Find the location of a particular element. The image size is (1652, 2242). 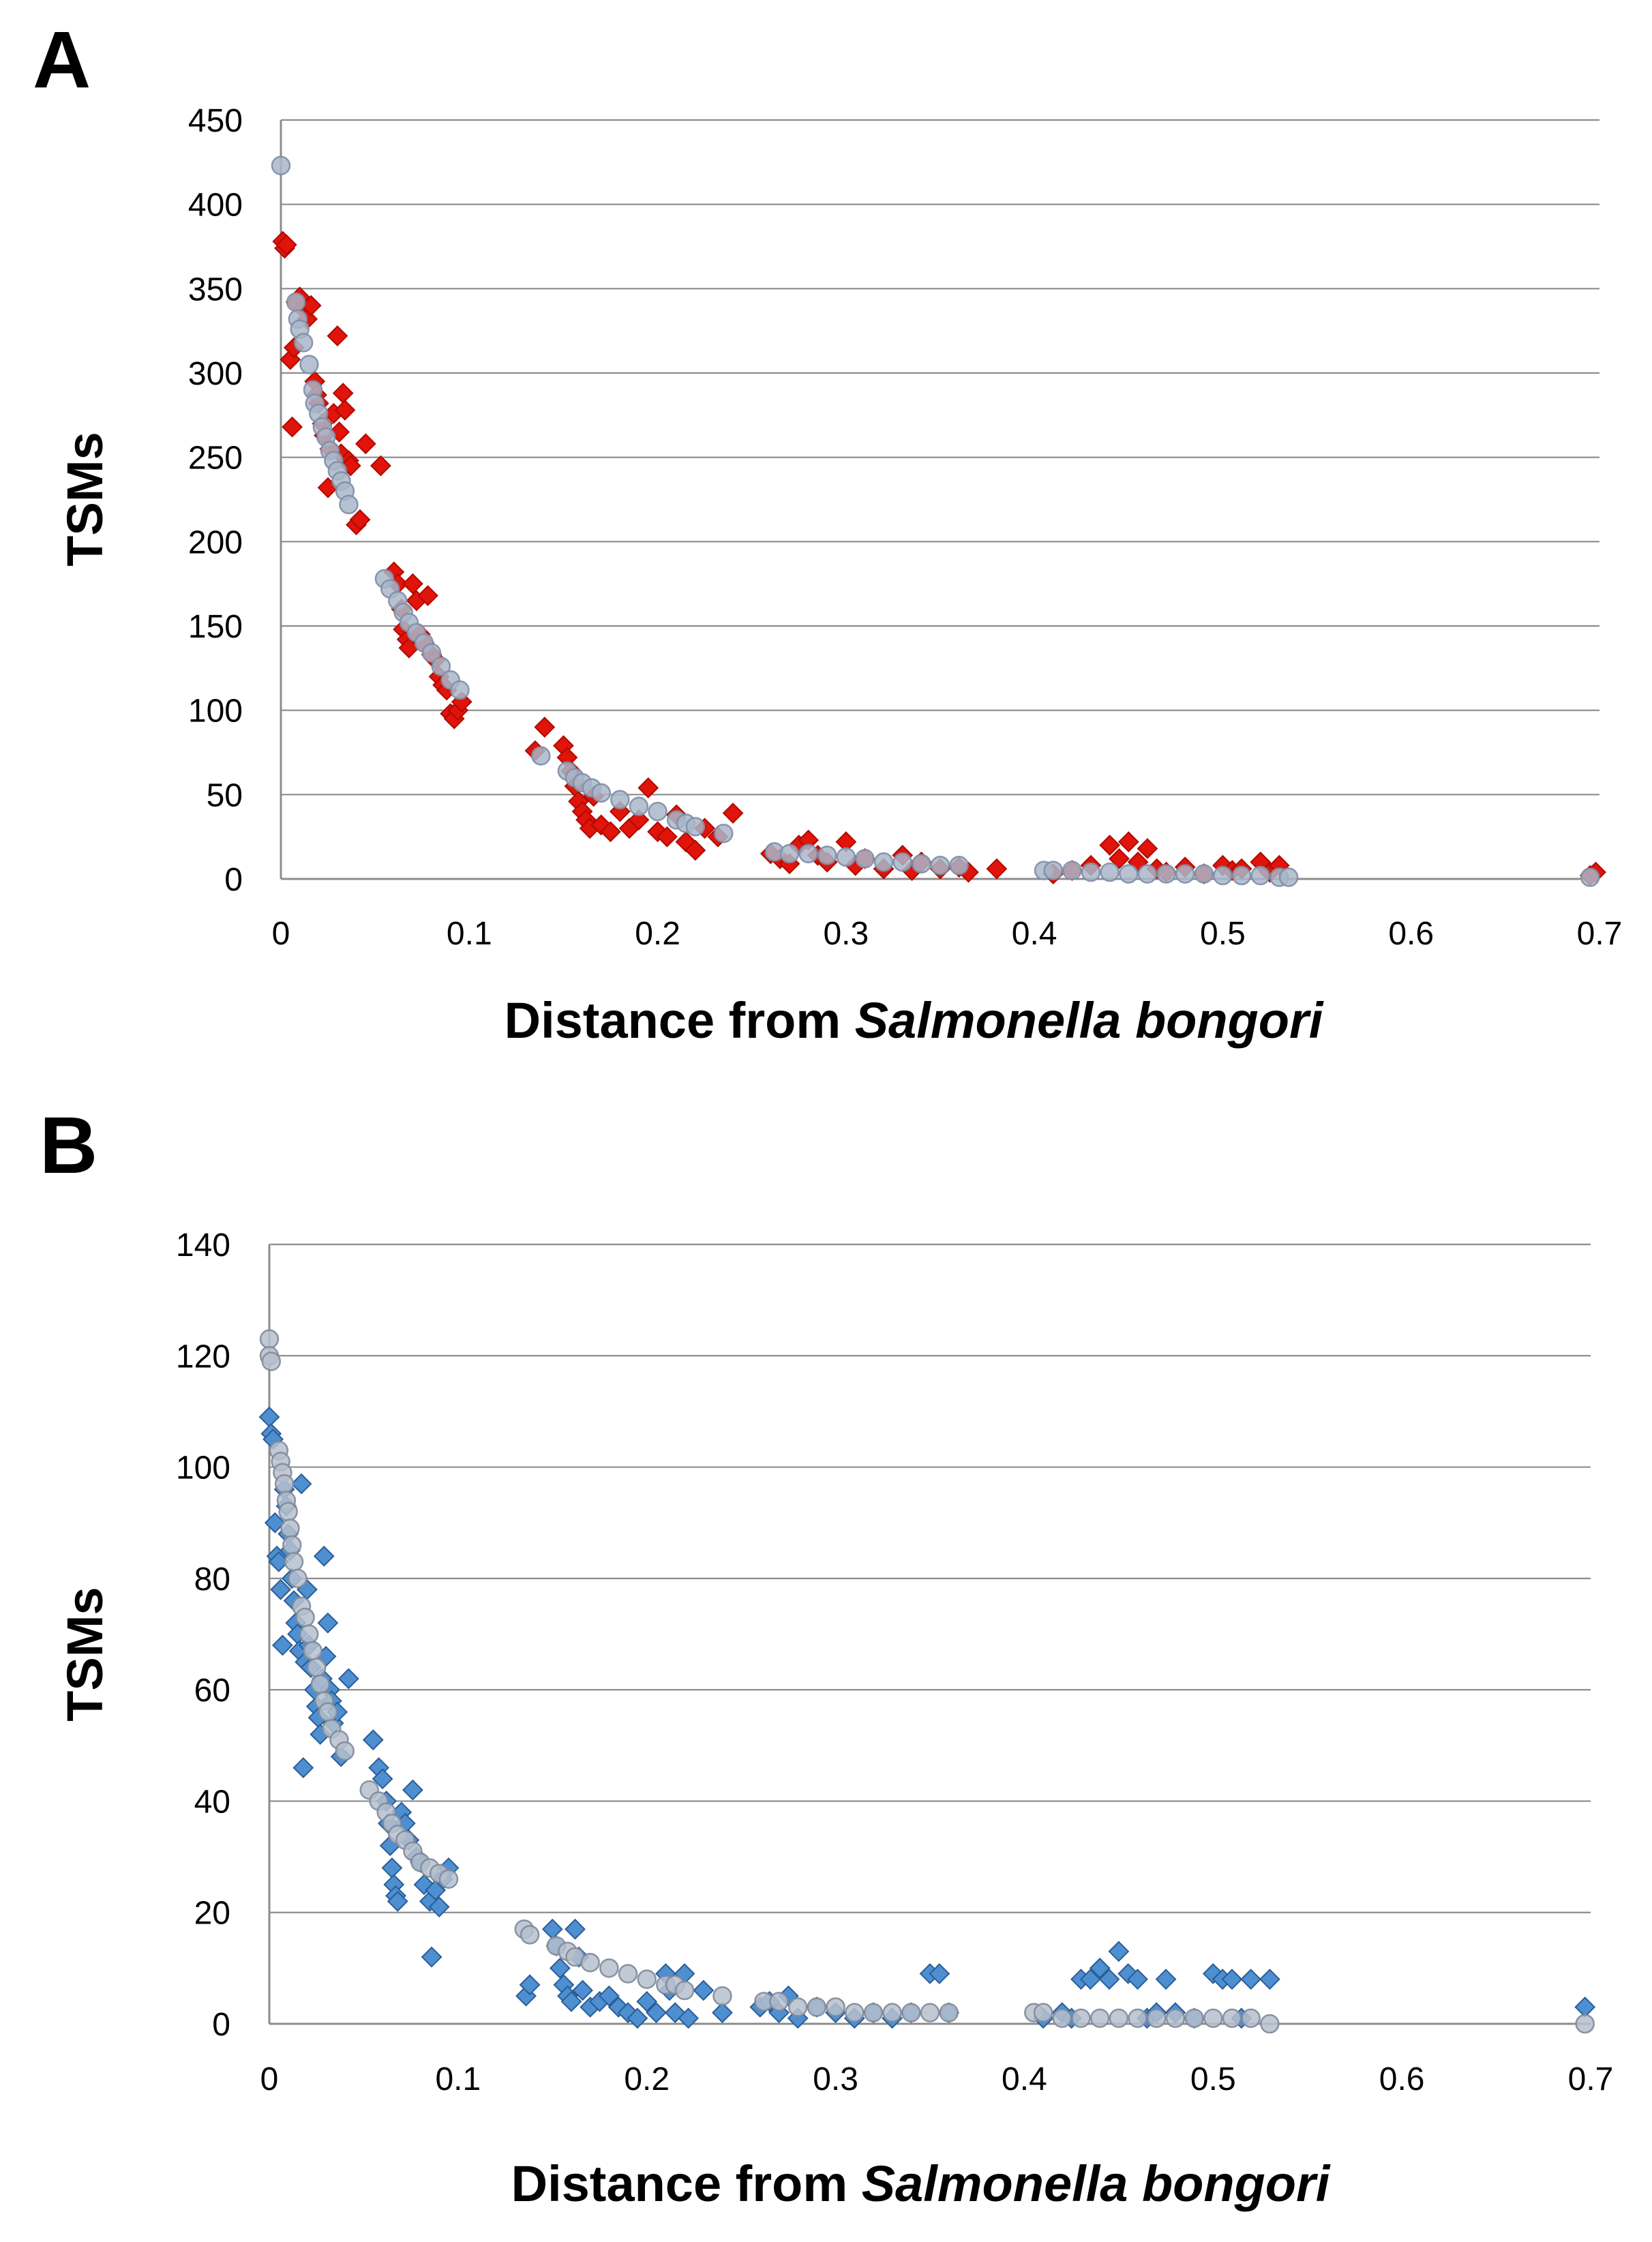

y-tick-label: 20 is located at coordinates (212, 1914).